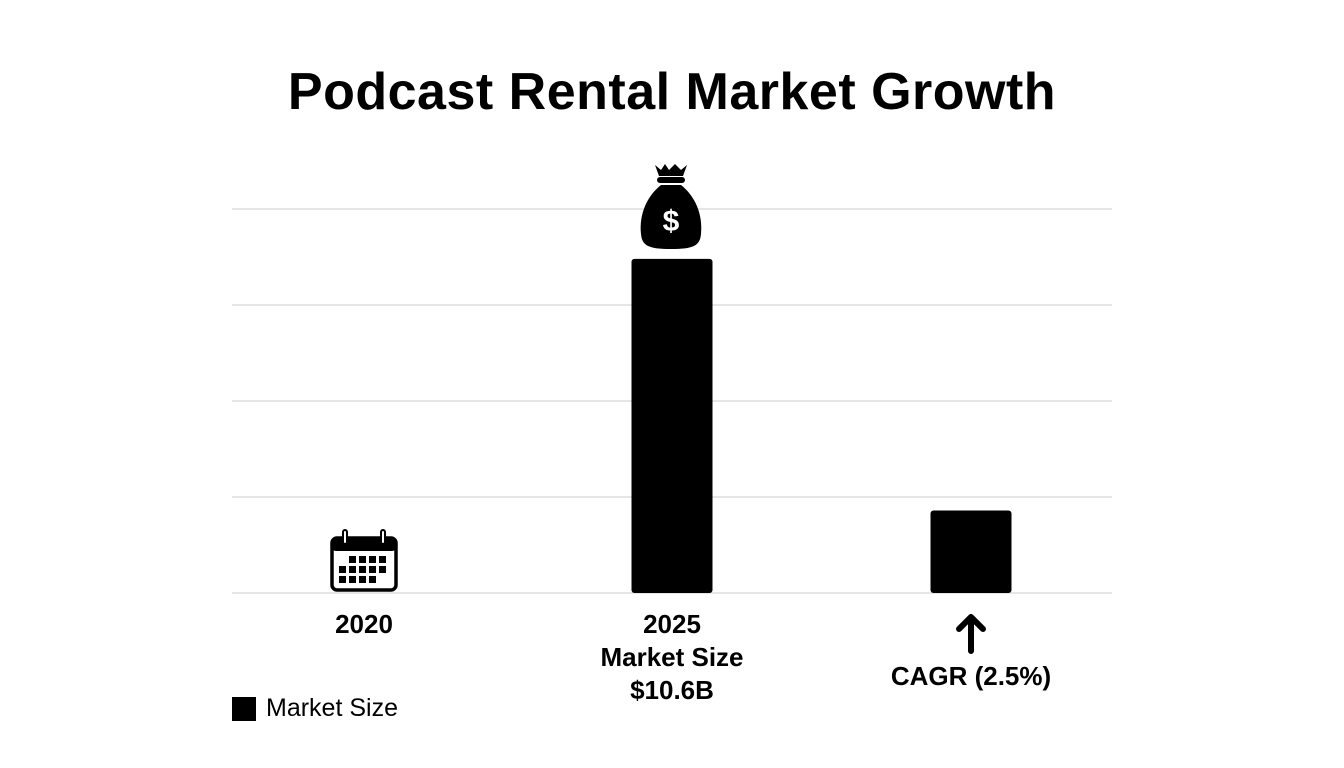  What do you see at coordinates (244, 708) in the screenshot?
I see `legend-swatch` at bounding box center [244, 708].